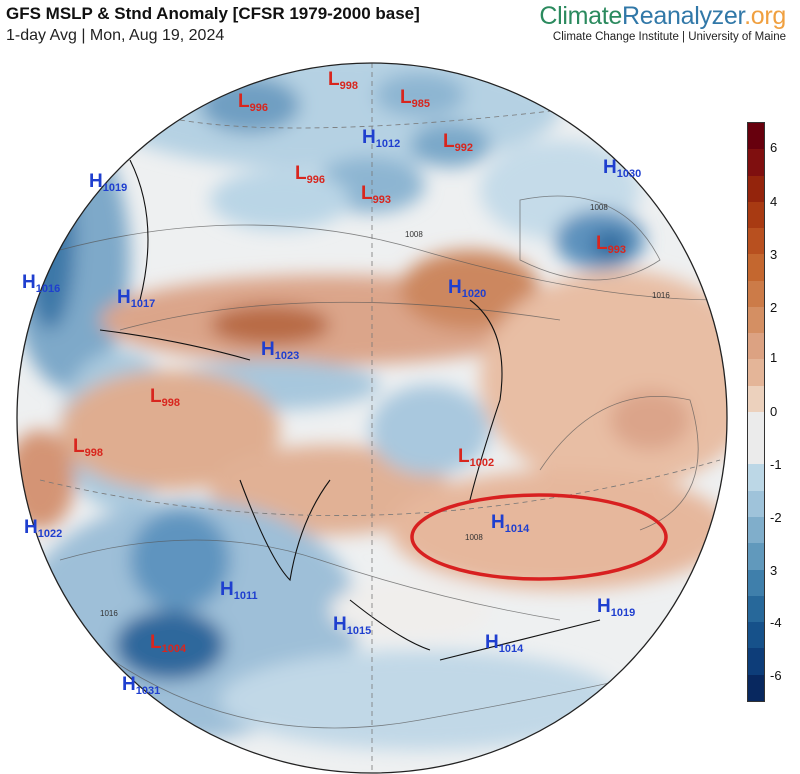  Describe the element at coordinates (774, 147) in the screenshot. I see `colorbar-tick-label: 6` at that location.